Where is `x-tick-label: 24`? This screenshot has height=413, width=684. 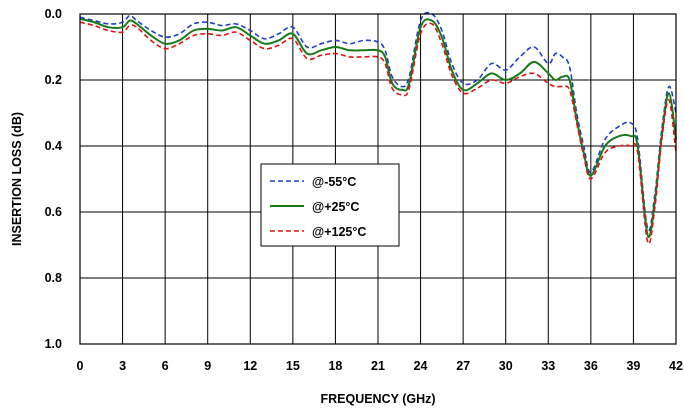
x-tick-label: 24 is located at coordinates (421, 366).